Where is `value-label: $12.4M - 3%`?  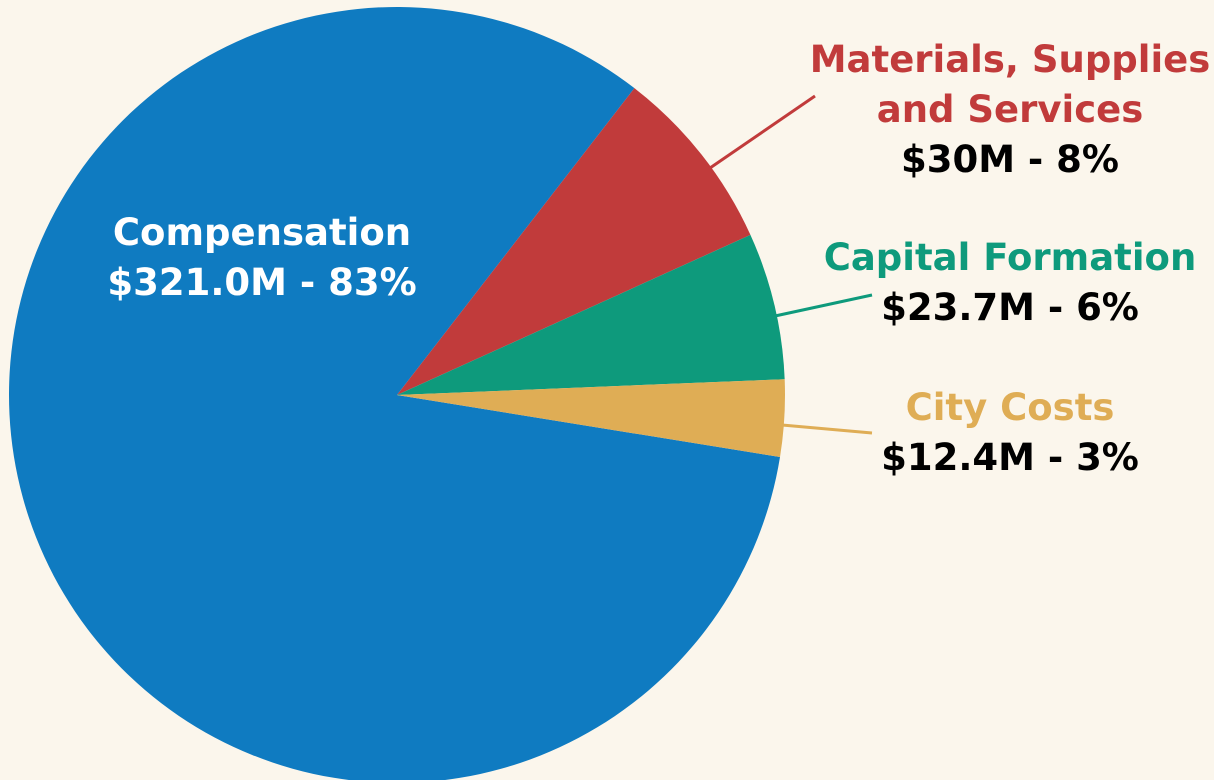
value-label: $12.4M - 3% is located at coordinates (1010, 457).